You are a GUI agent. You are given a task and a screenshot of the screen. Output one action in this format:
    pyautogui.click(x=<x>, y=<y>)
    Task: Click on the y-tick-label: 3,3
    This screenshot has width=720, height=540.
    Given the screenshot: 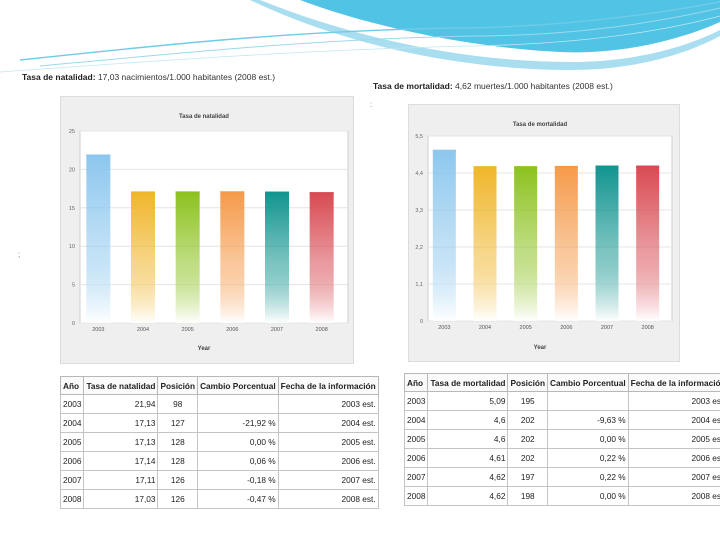 What is the action you would take?
    pyautogui.click(x=419, y=211)
    